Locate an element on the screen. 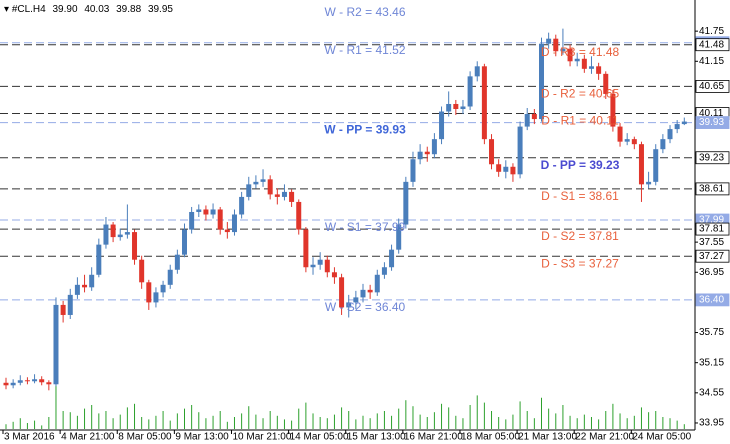 This screenshot has width=730, height=444. y-tick-label: 33.95 is located at coordinates (711, 423).